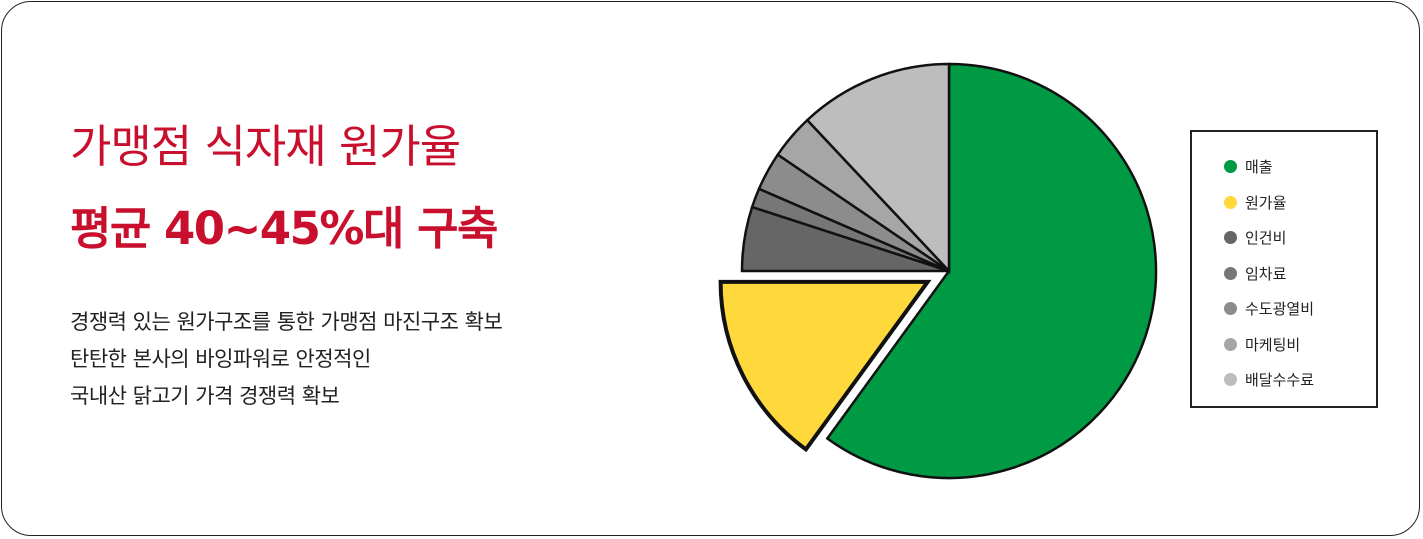 This screenshot has height=539, width=1423. What do you see at coordinates (1266, 238) in the screenshot?
I see `legend-label: 인건비` at bounding box center [1266, 238].